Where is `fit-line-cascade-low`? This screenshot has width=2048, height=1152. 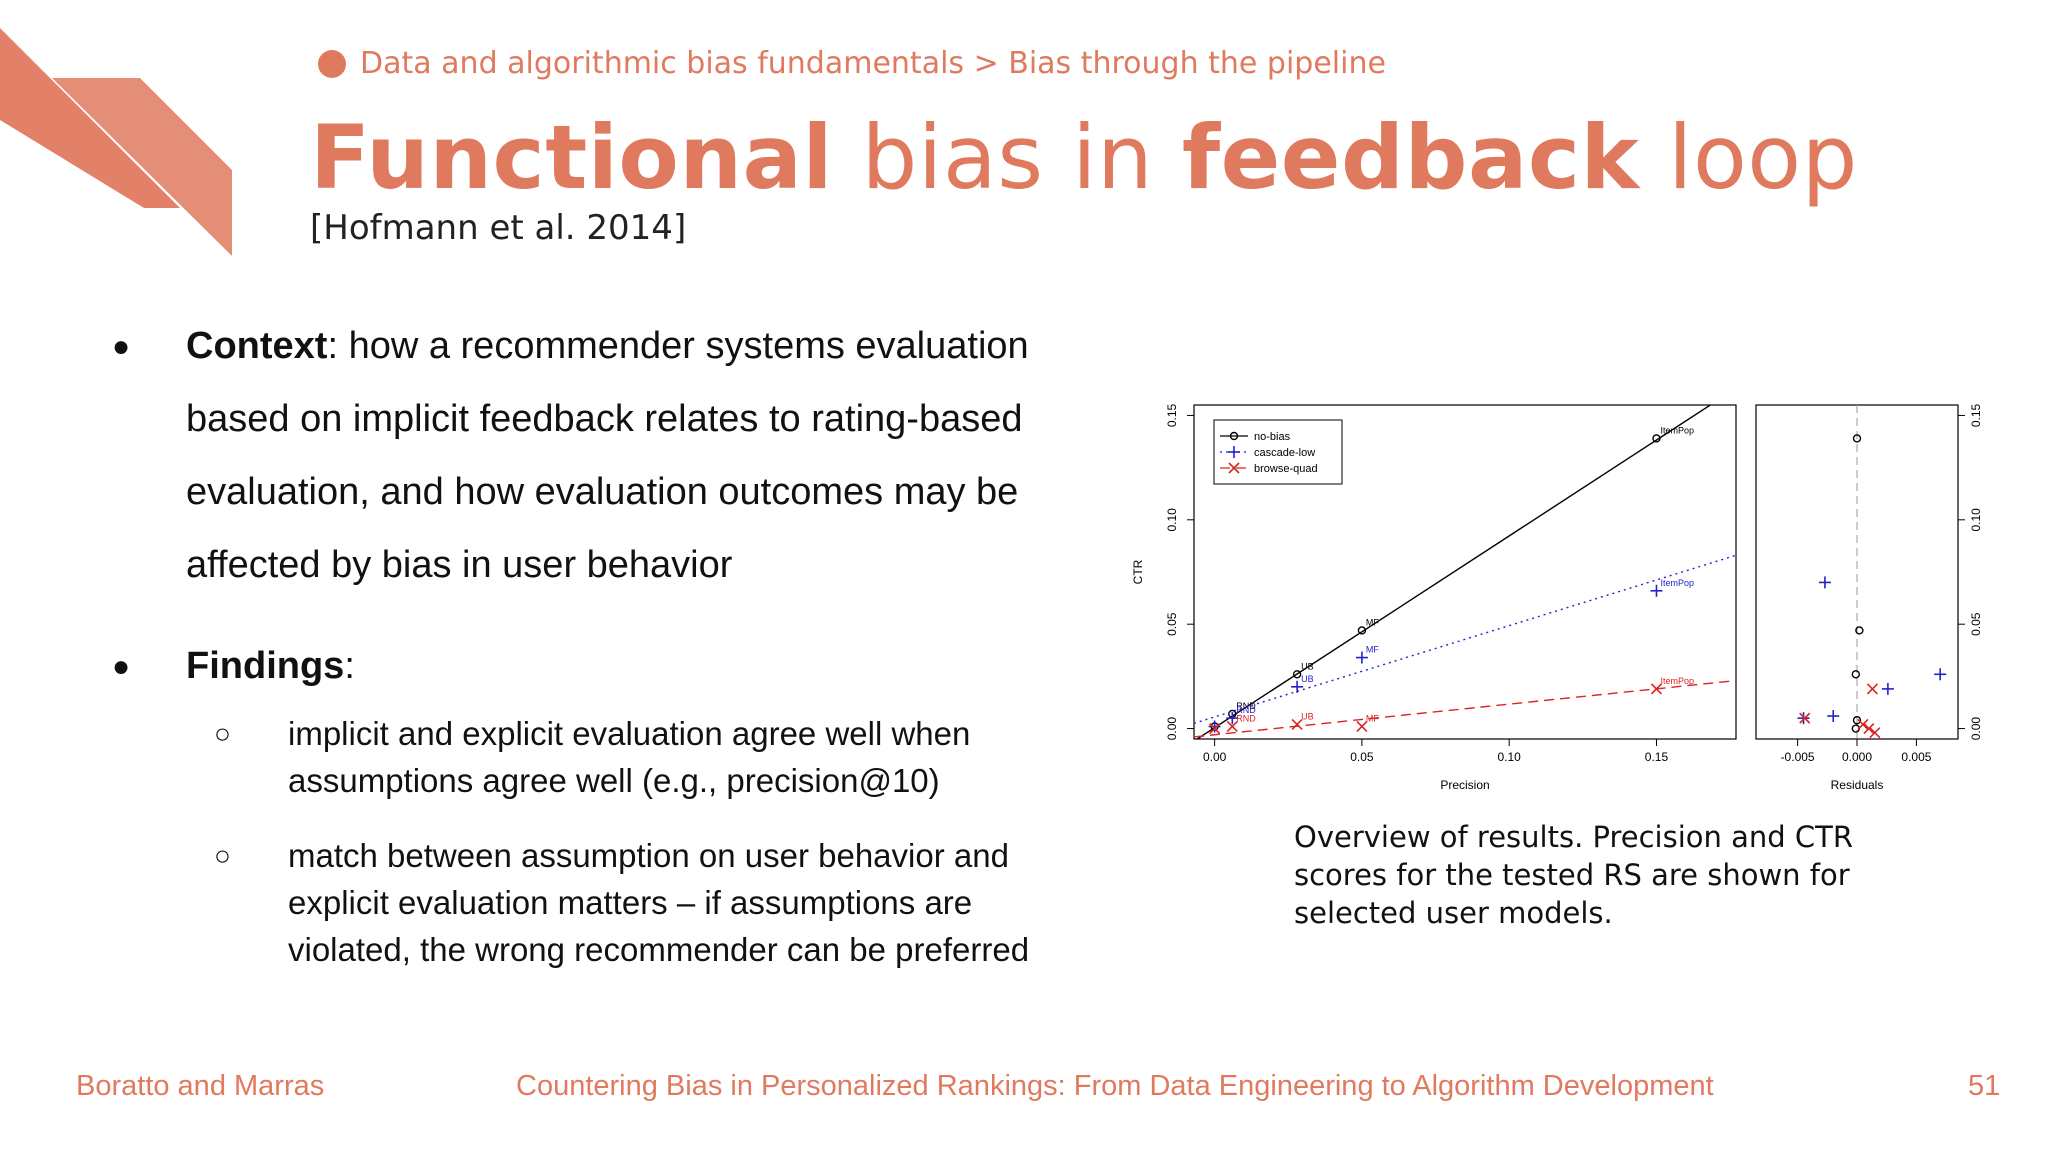 fit-line-cascade-low is located at coordinates (1465, 639).